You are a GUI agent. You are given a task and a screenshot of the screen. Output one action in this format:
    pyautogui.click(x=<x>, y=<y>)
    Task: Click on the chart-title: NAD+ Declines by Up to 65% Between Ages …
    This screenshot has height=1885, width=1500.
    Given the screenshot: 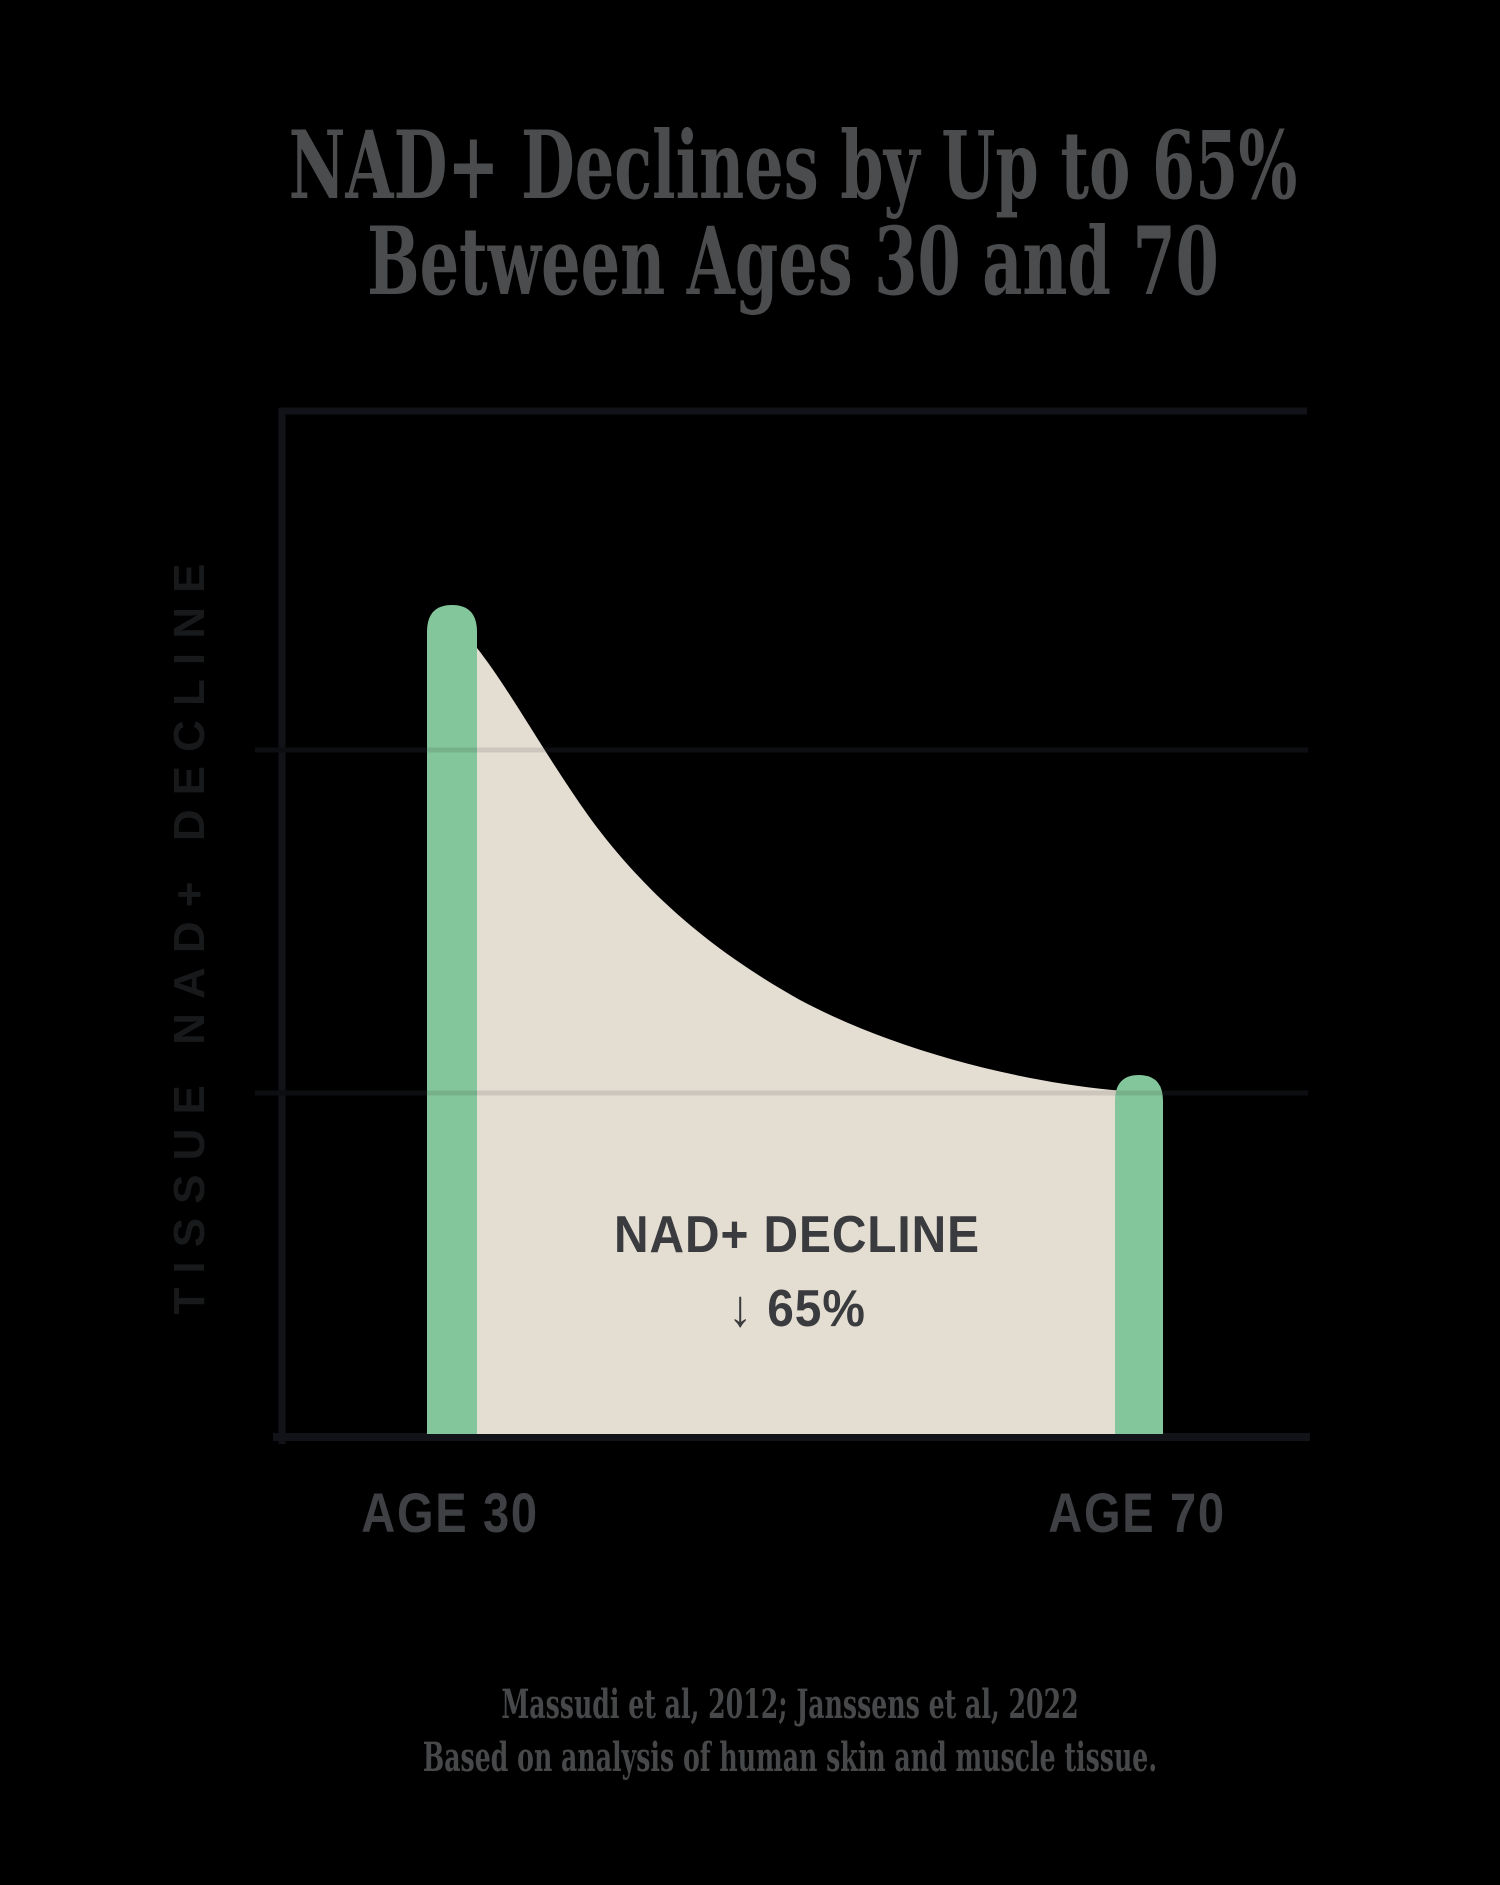 What is the action you would take?
    pyautogui.click(x=793, y=214)
    